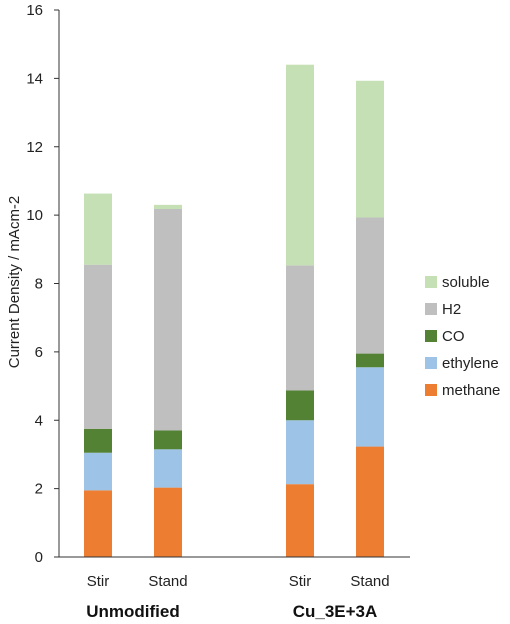 The width and height of the screenshot is (510, 624). Describe the element at coordinates (39, 284) in the screenshot. I see `y-tick-label: 8` at that location.